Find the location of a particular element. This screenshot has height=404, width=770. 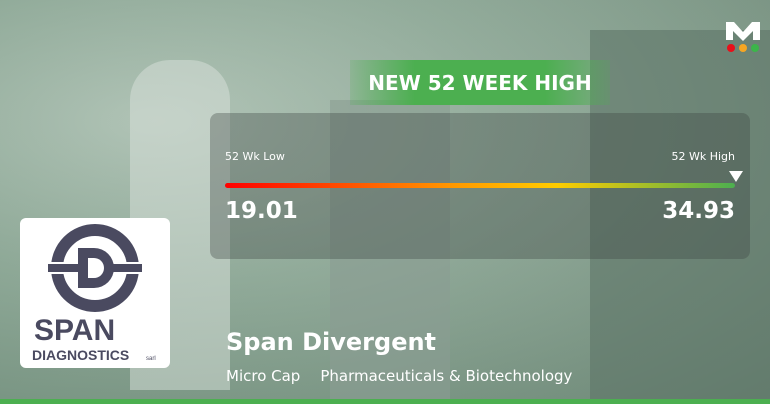

company-logo: SPAN DIAGNOSTICS sarl is located at coordinates (95, 293).